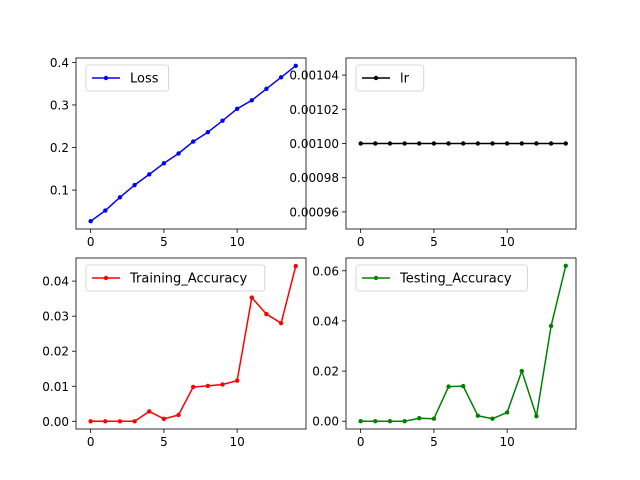 Image resolution: width=640 pixels, height=480 pixels. I want to click on y-tick-label: 0.1, so click(59, 191).